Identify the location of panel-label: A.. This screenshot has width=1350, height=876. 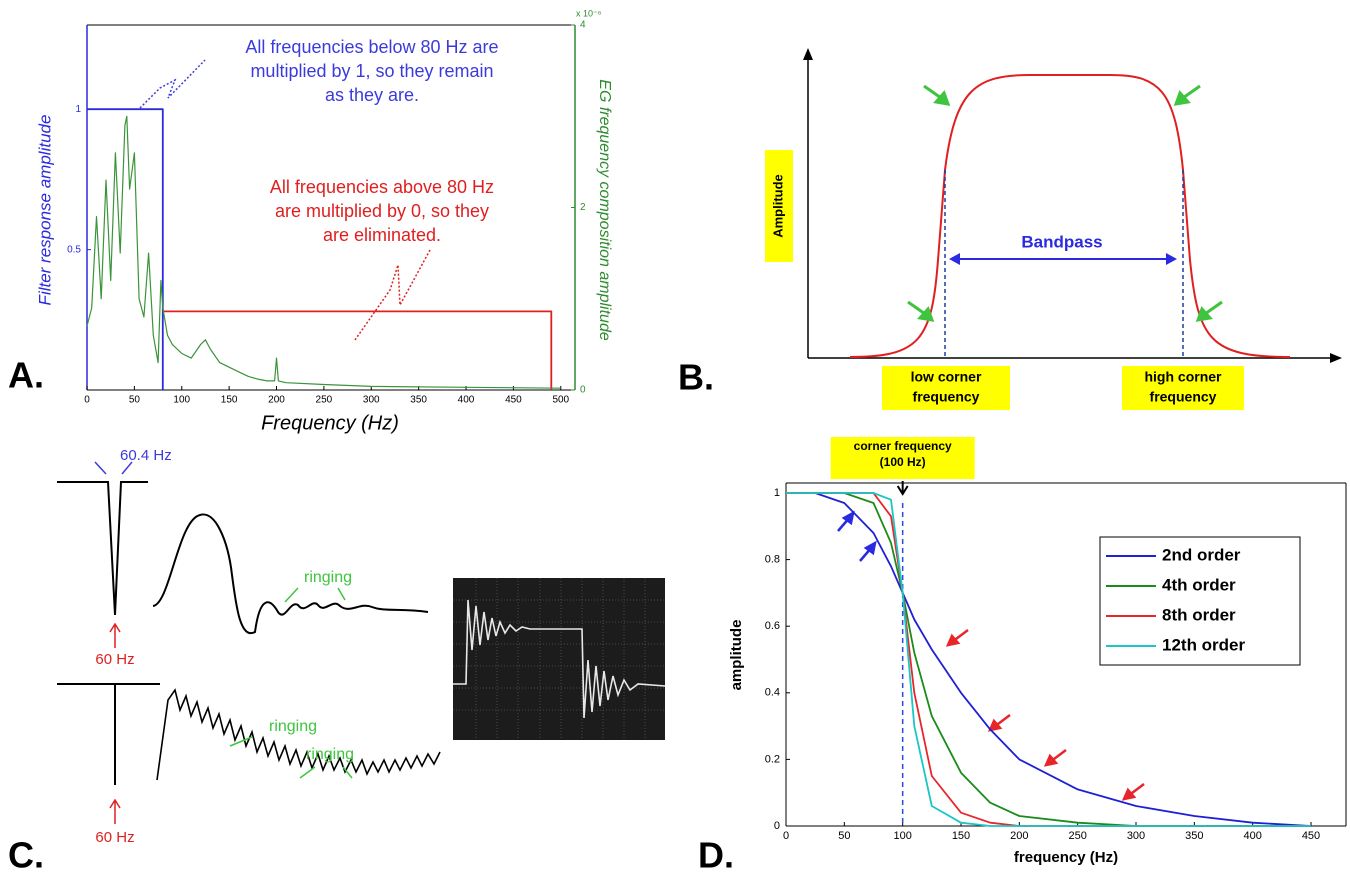
(26, 375).